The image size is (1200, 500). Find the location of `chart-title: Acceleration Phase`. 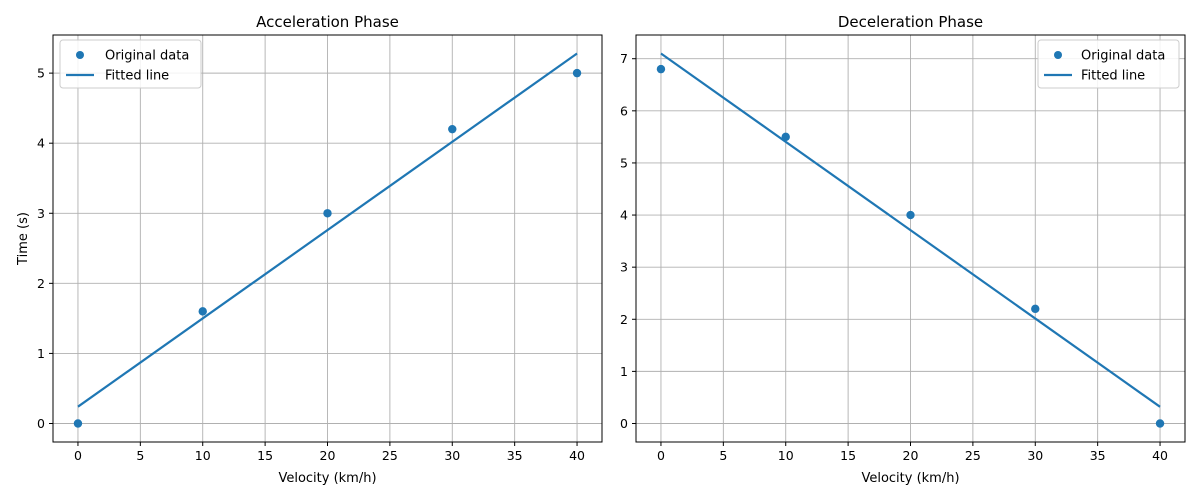

chart-title: Acceleration Phase is located at coordinates (327, 22).